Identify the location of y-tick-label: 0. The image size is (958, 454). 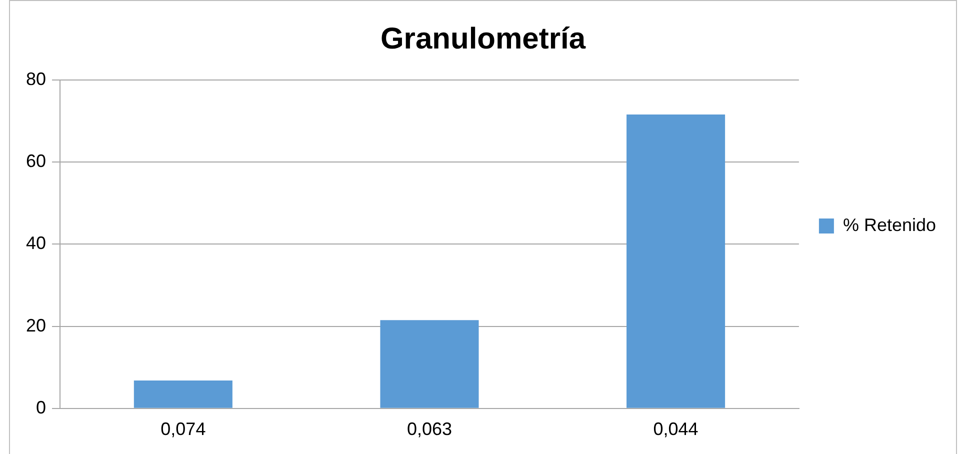
(41, 407).